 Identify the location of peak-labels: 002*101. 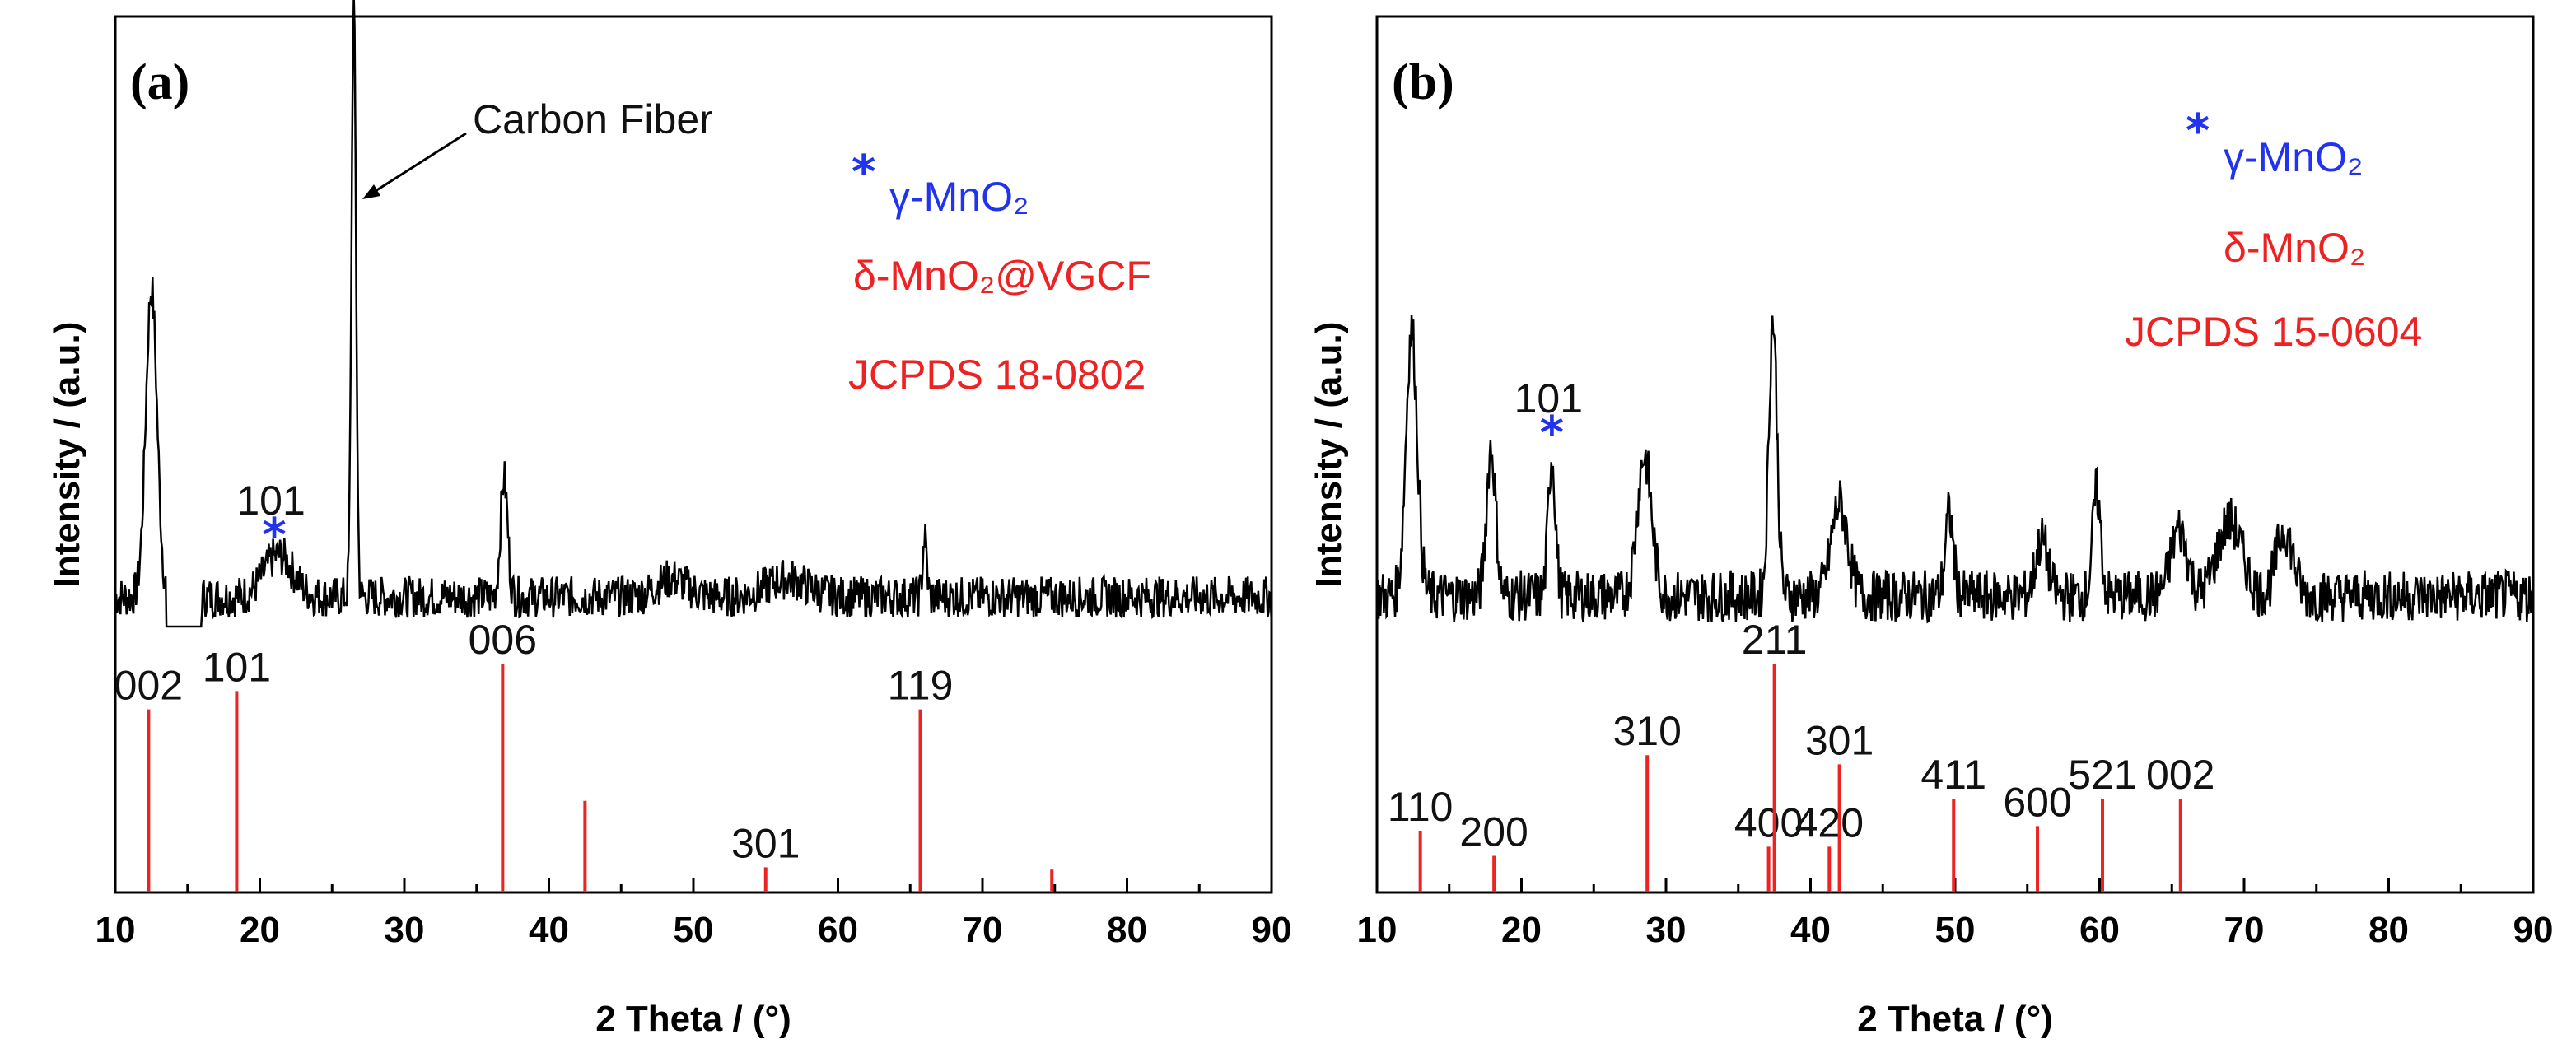
(270, 520).